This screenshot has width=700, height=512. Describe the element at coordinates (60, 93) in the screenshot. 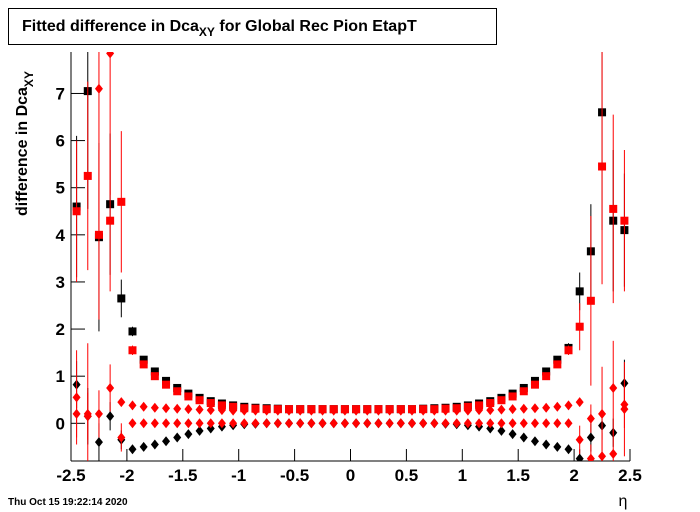

I see `y-tick-label: 7` at that location.